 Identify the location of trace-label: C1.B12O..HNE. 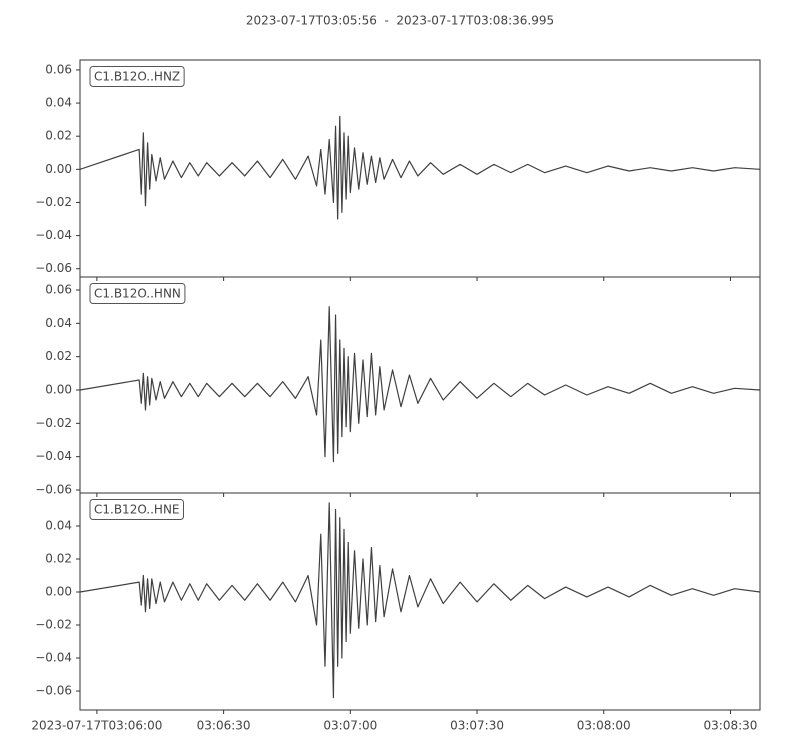
(137, 510).